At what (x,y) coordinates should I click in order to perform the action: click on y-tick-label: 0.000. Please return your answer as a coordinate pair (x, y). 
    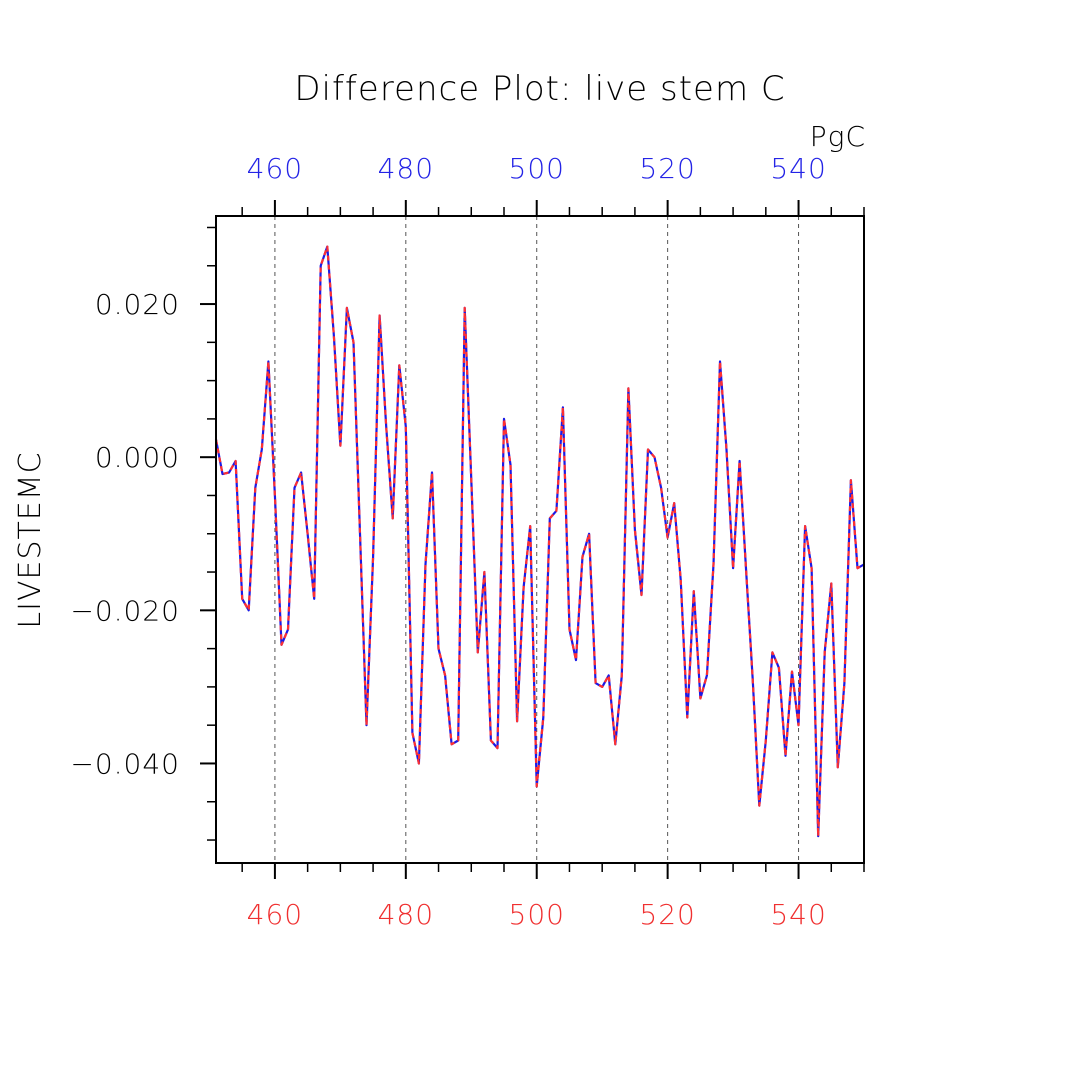
    Looking at the image, I should click on (137, 457).